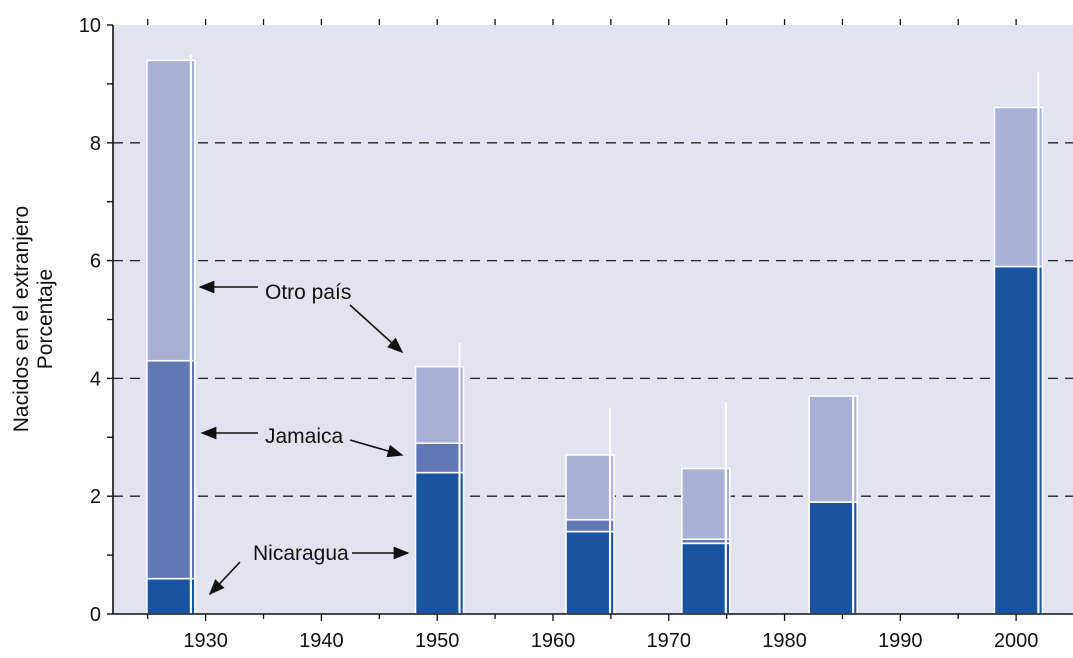 Image resolution: width=1073 pixels, height=658 pixels. I want to click on bar-1950.2, so click(439, 479).